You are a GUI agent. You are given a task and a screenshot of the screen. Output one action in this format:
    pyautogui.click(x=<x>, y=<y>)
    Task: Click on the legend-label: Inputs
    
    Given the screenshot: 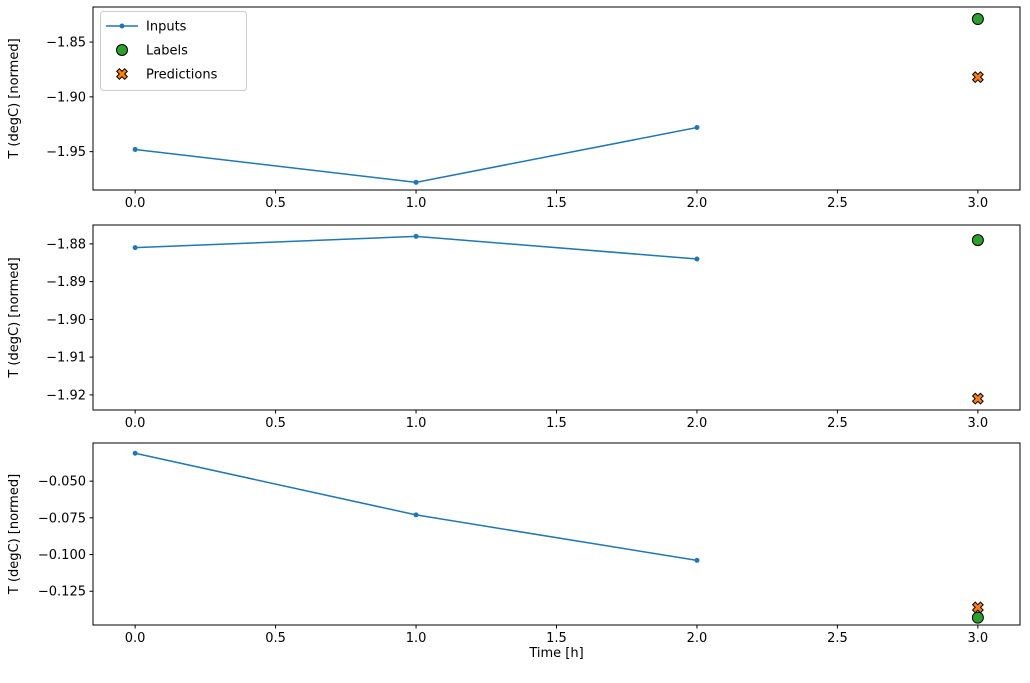 What is the action you would take?
    pyautogui.click(x=166, y=27)
    